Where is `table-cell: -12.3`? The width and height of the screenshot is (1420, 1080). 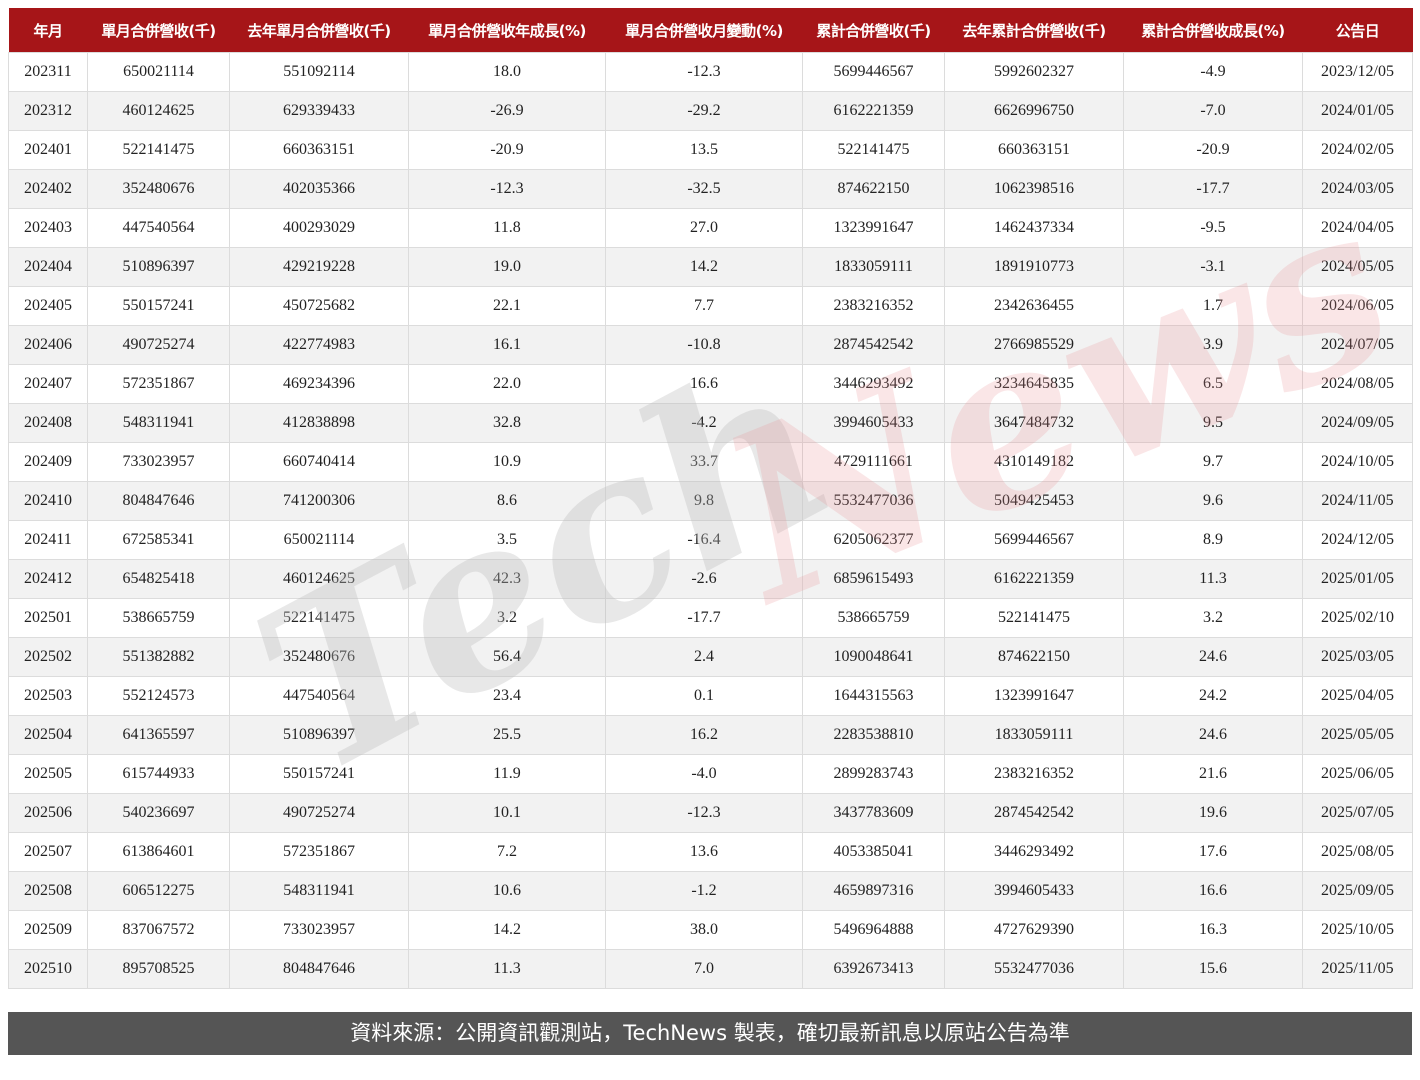 table-cell: -12.3 is located at coordinates (507, 189).